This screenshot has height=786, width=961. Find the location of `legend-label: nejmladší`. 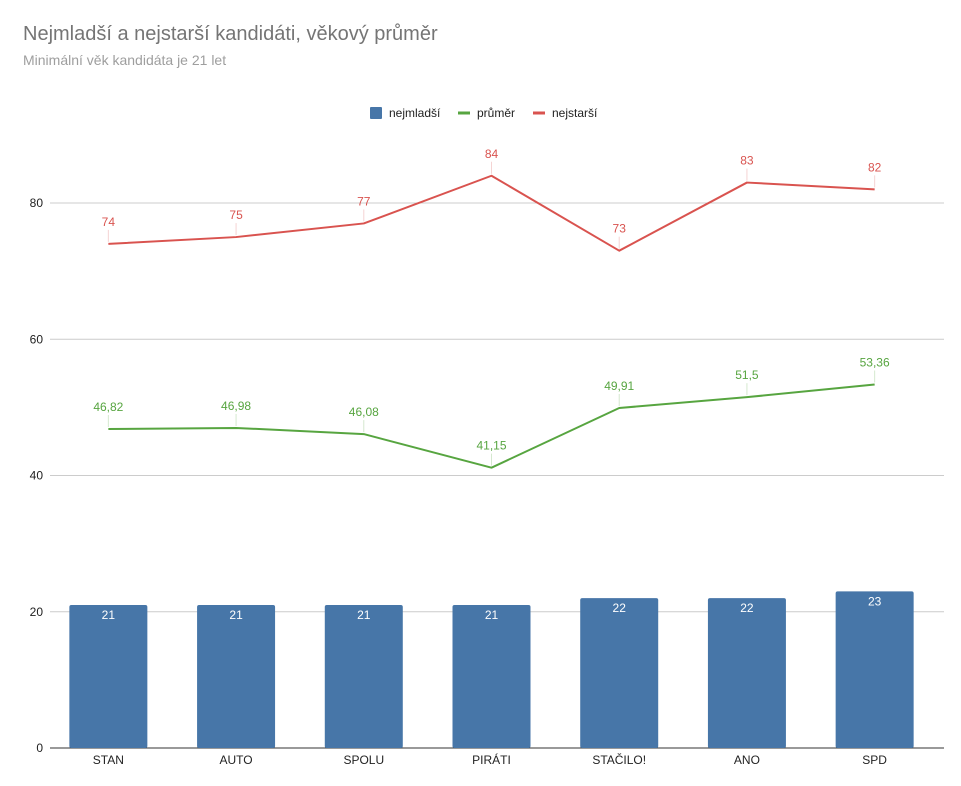

legend-label: nejmladší is located at coordinates (415, 113).